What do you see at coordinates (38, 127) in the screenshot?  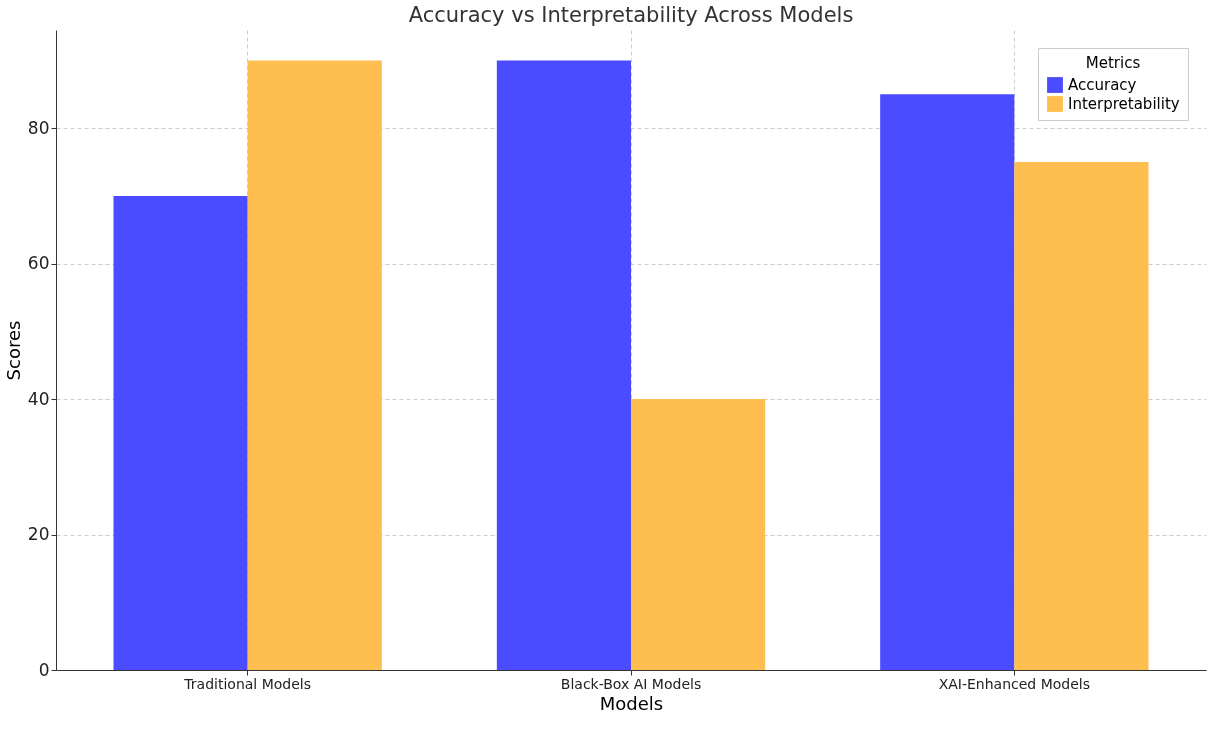 I see `y-tick-label: 80` at bounding box center [38, 127].